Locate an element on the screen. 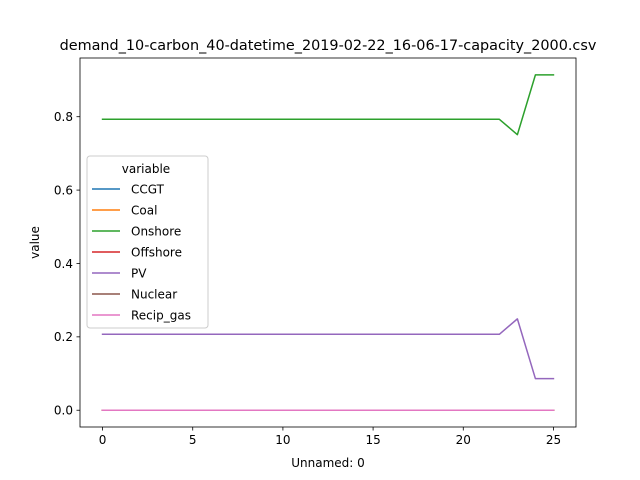  x-tick-label: 25 is located at coordinates (553, 440).